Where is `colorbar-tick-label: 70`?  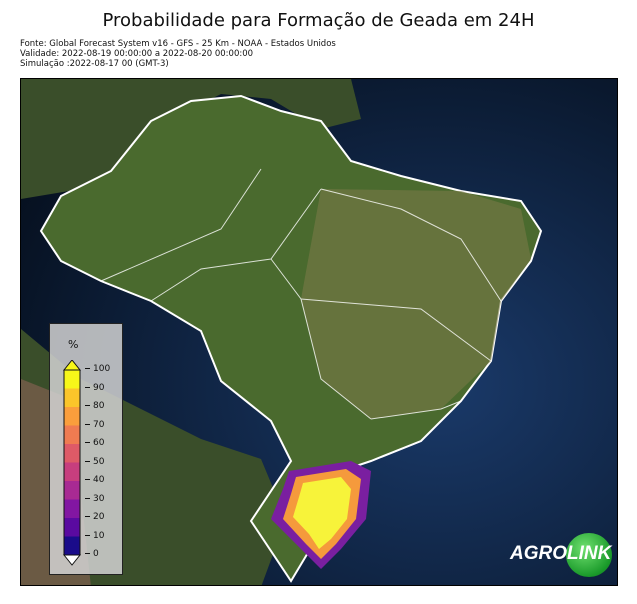 colorbar-tick-label: 70 is located at coordinates (97, 425).